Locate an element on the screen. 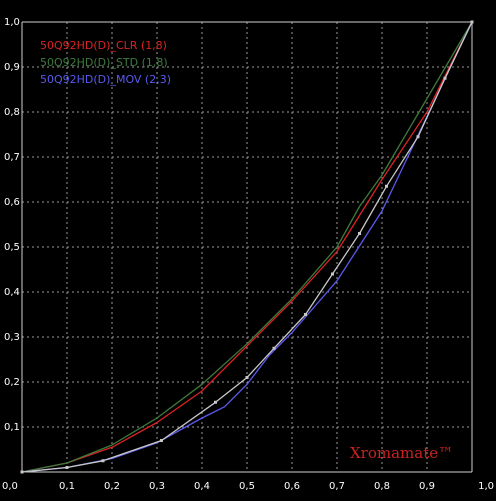  y-tick-label: 0,8 is located at coordinates (12, 112).